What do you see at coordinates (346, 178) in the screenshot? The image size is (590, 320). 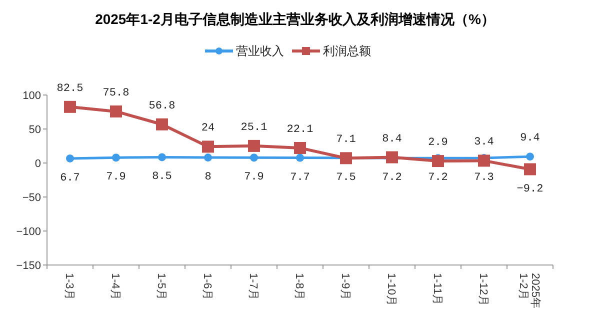 I see `data-label: 7.5` at bounding box center [346, 178].